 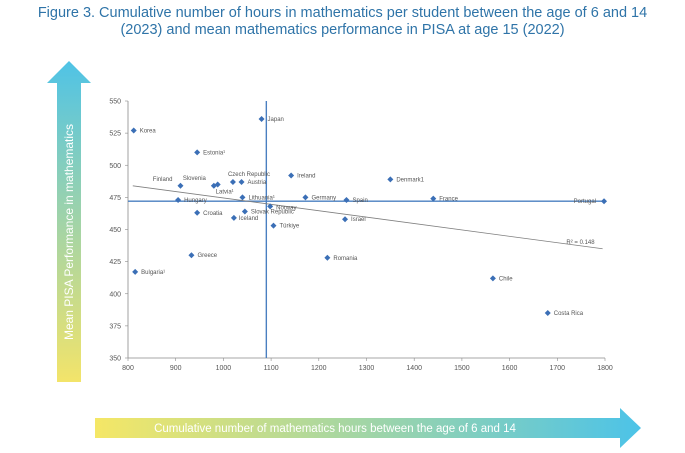 What do you see at coordinates (272, 213) in the screenshot?
I see `data-point-label: Slovak Republic` at bounding box center [272, 213].